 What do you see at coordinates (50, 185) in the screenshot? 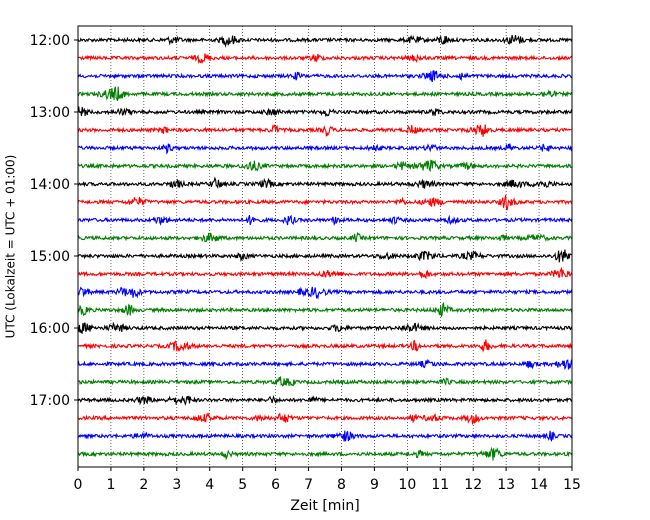
I see `y-tick-label: 14:00` at bounding box center [50, 185].